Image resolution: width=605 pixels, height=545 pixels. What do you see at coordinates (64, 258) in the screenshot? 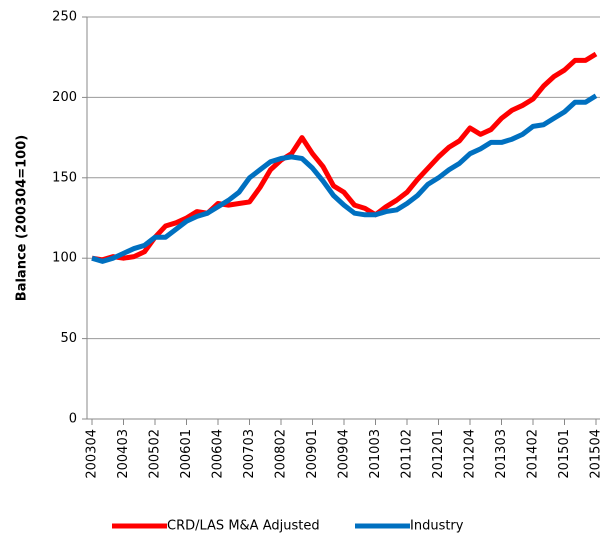
I see `y-tick-label: 100` at bounding box center [64, 258].